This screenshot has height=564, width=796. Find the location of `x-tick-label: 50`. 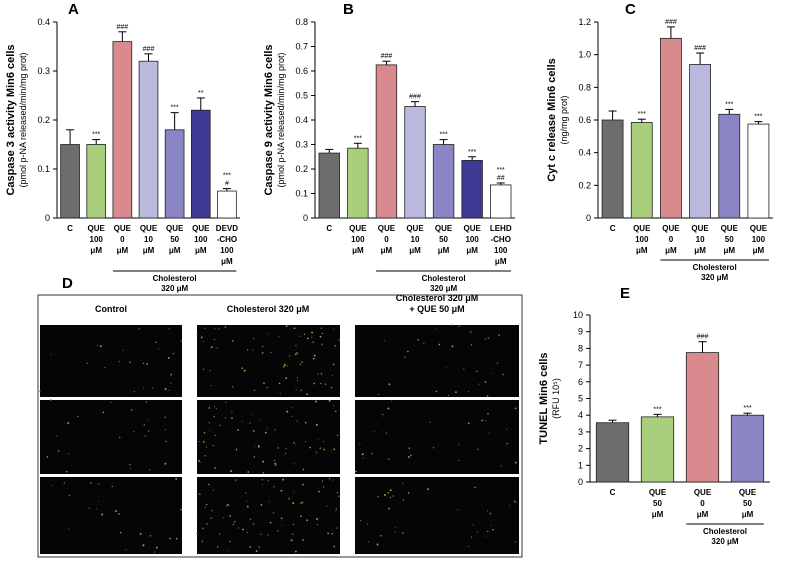

x-tick-label: 50 is located at coordinates (657, 503).